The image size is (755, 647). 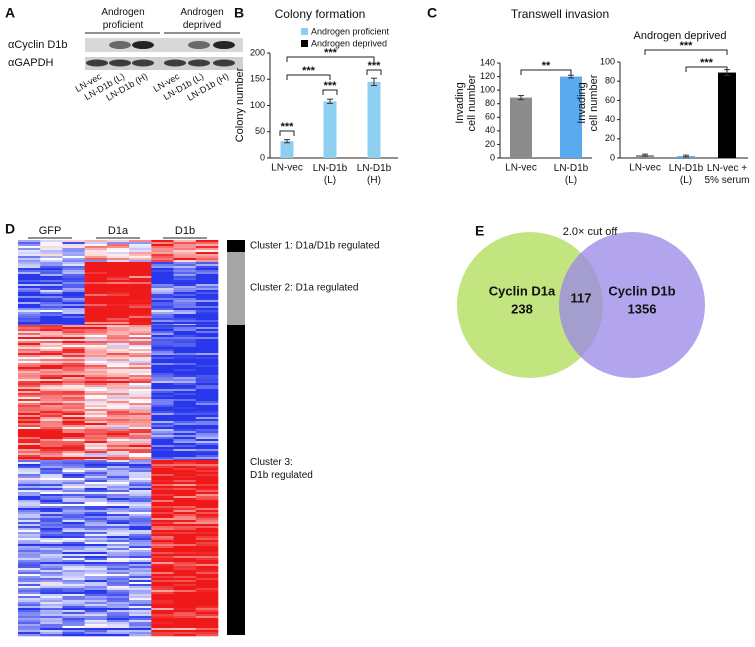 What do you see at coordinates (309, 71) in the screenshot?
I see `sig-label: ***` at bounding box center [309, 71].